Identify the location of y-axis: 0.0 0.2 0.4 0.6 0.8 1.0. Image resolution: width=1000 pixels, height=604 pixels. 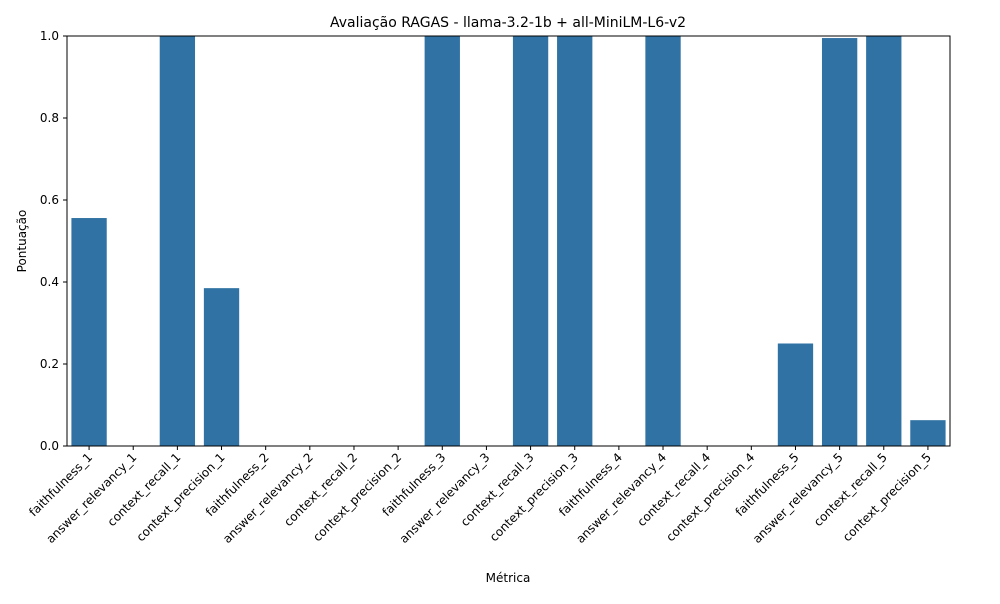
(53, 241).